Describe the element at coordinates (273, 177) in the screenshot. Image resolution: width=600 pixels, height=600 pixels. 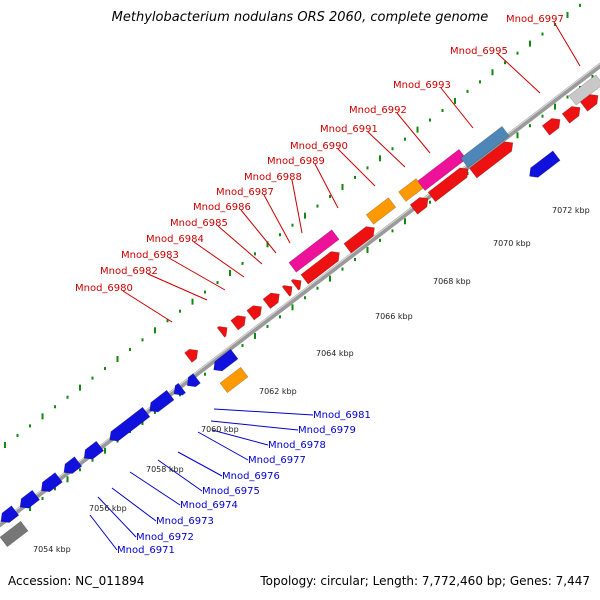
I see `forward-gene-label: Mnod_6988` at that location.